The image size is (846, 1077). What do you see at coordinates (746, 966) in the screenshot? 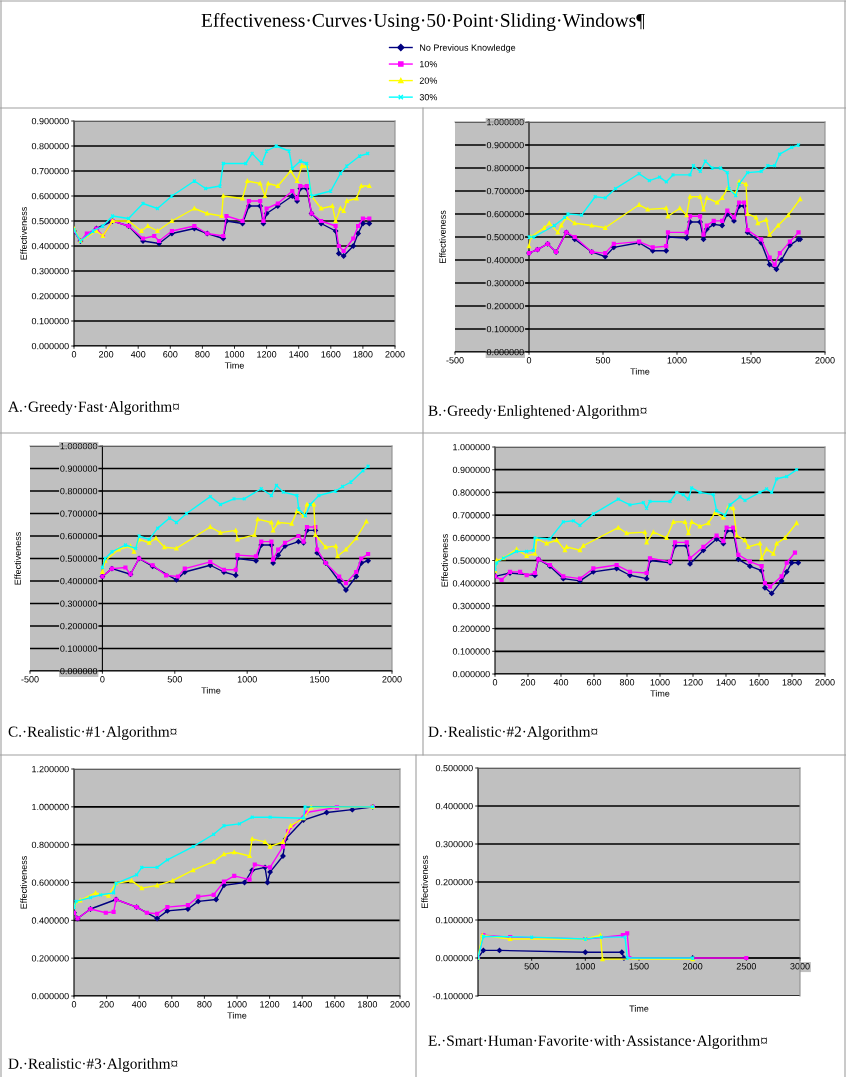
I see `x-tick-label: 2500` at bounding box center [746, 966].